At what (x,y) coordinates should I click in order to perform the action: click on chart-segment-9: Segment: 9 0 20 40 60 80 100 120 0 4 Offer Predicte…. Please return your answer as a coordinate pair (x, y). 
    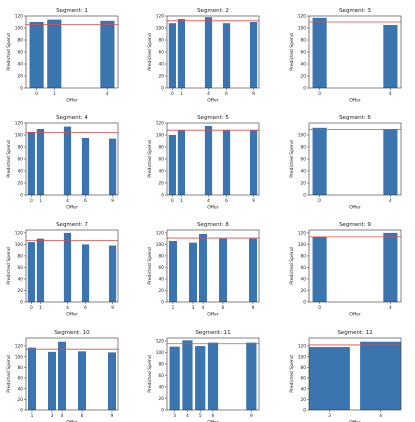
    Looking at the image, I should click on (345, 270).